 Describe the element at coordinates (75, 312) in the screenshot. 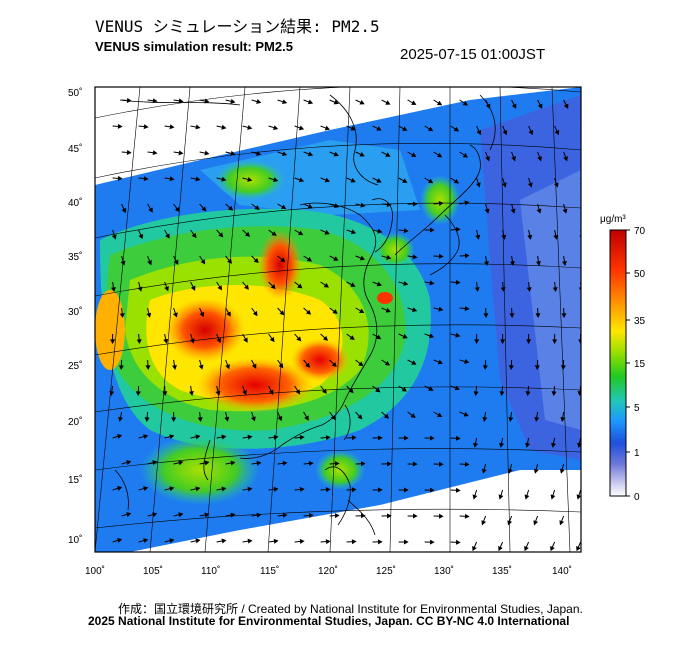

I see `lat-tick: 30˚` at that location.